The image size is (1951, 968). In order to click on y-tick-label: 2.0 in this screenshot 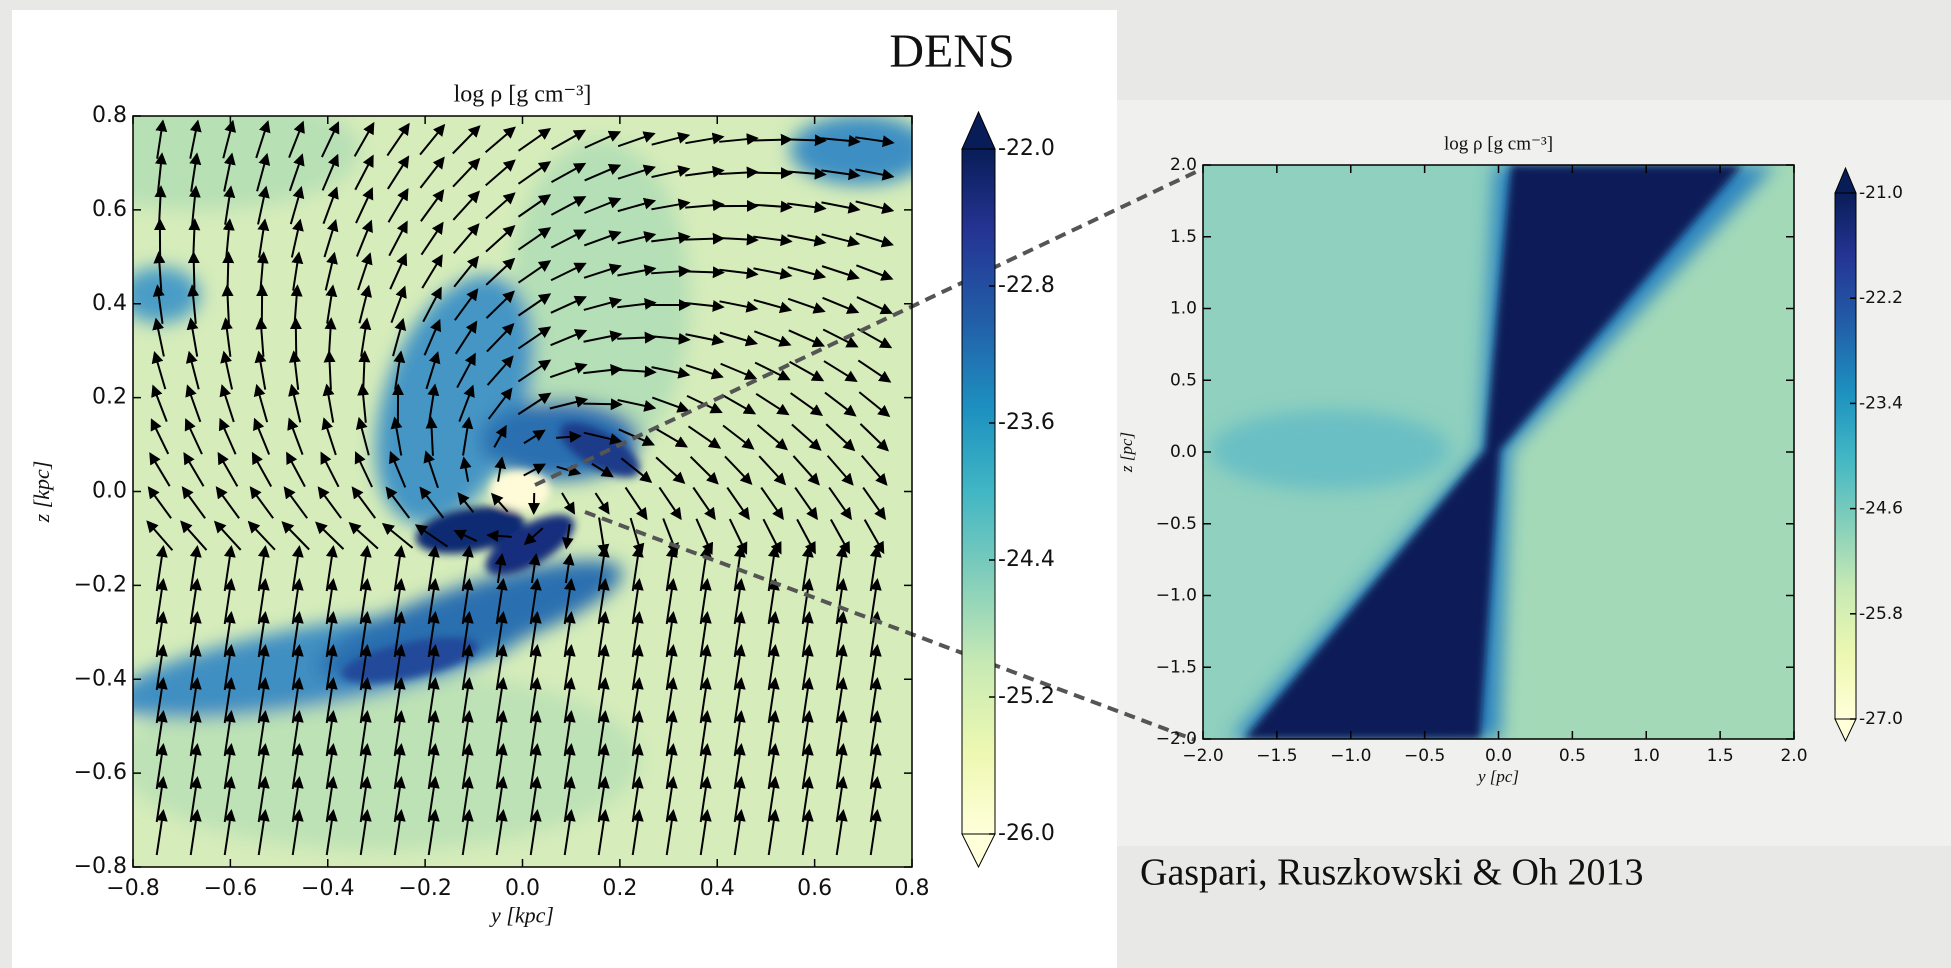, I will do `click(1183, 165)`.